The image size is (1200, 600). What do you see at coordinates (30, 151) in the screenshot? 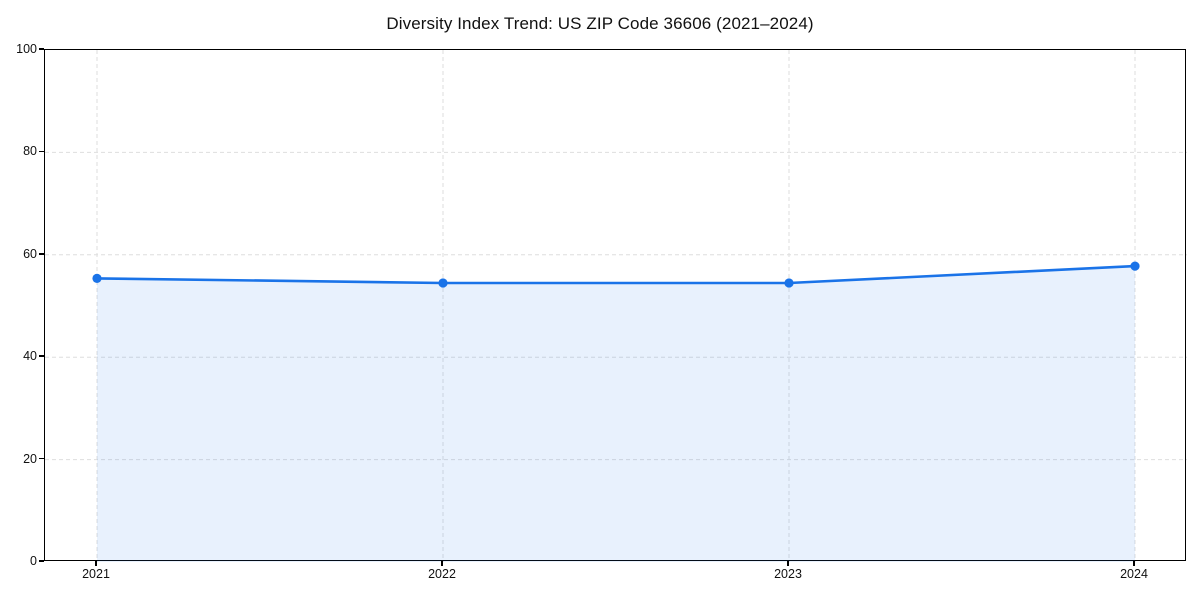
I see `y-tick-label: 80` at bounding box center [30, 151].